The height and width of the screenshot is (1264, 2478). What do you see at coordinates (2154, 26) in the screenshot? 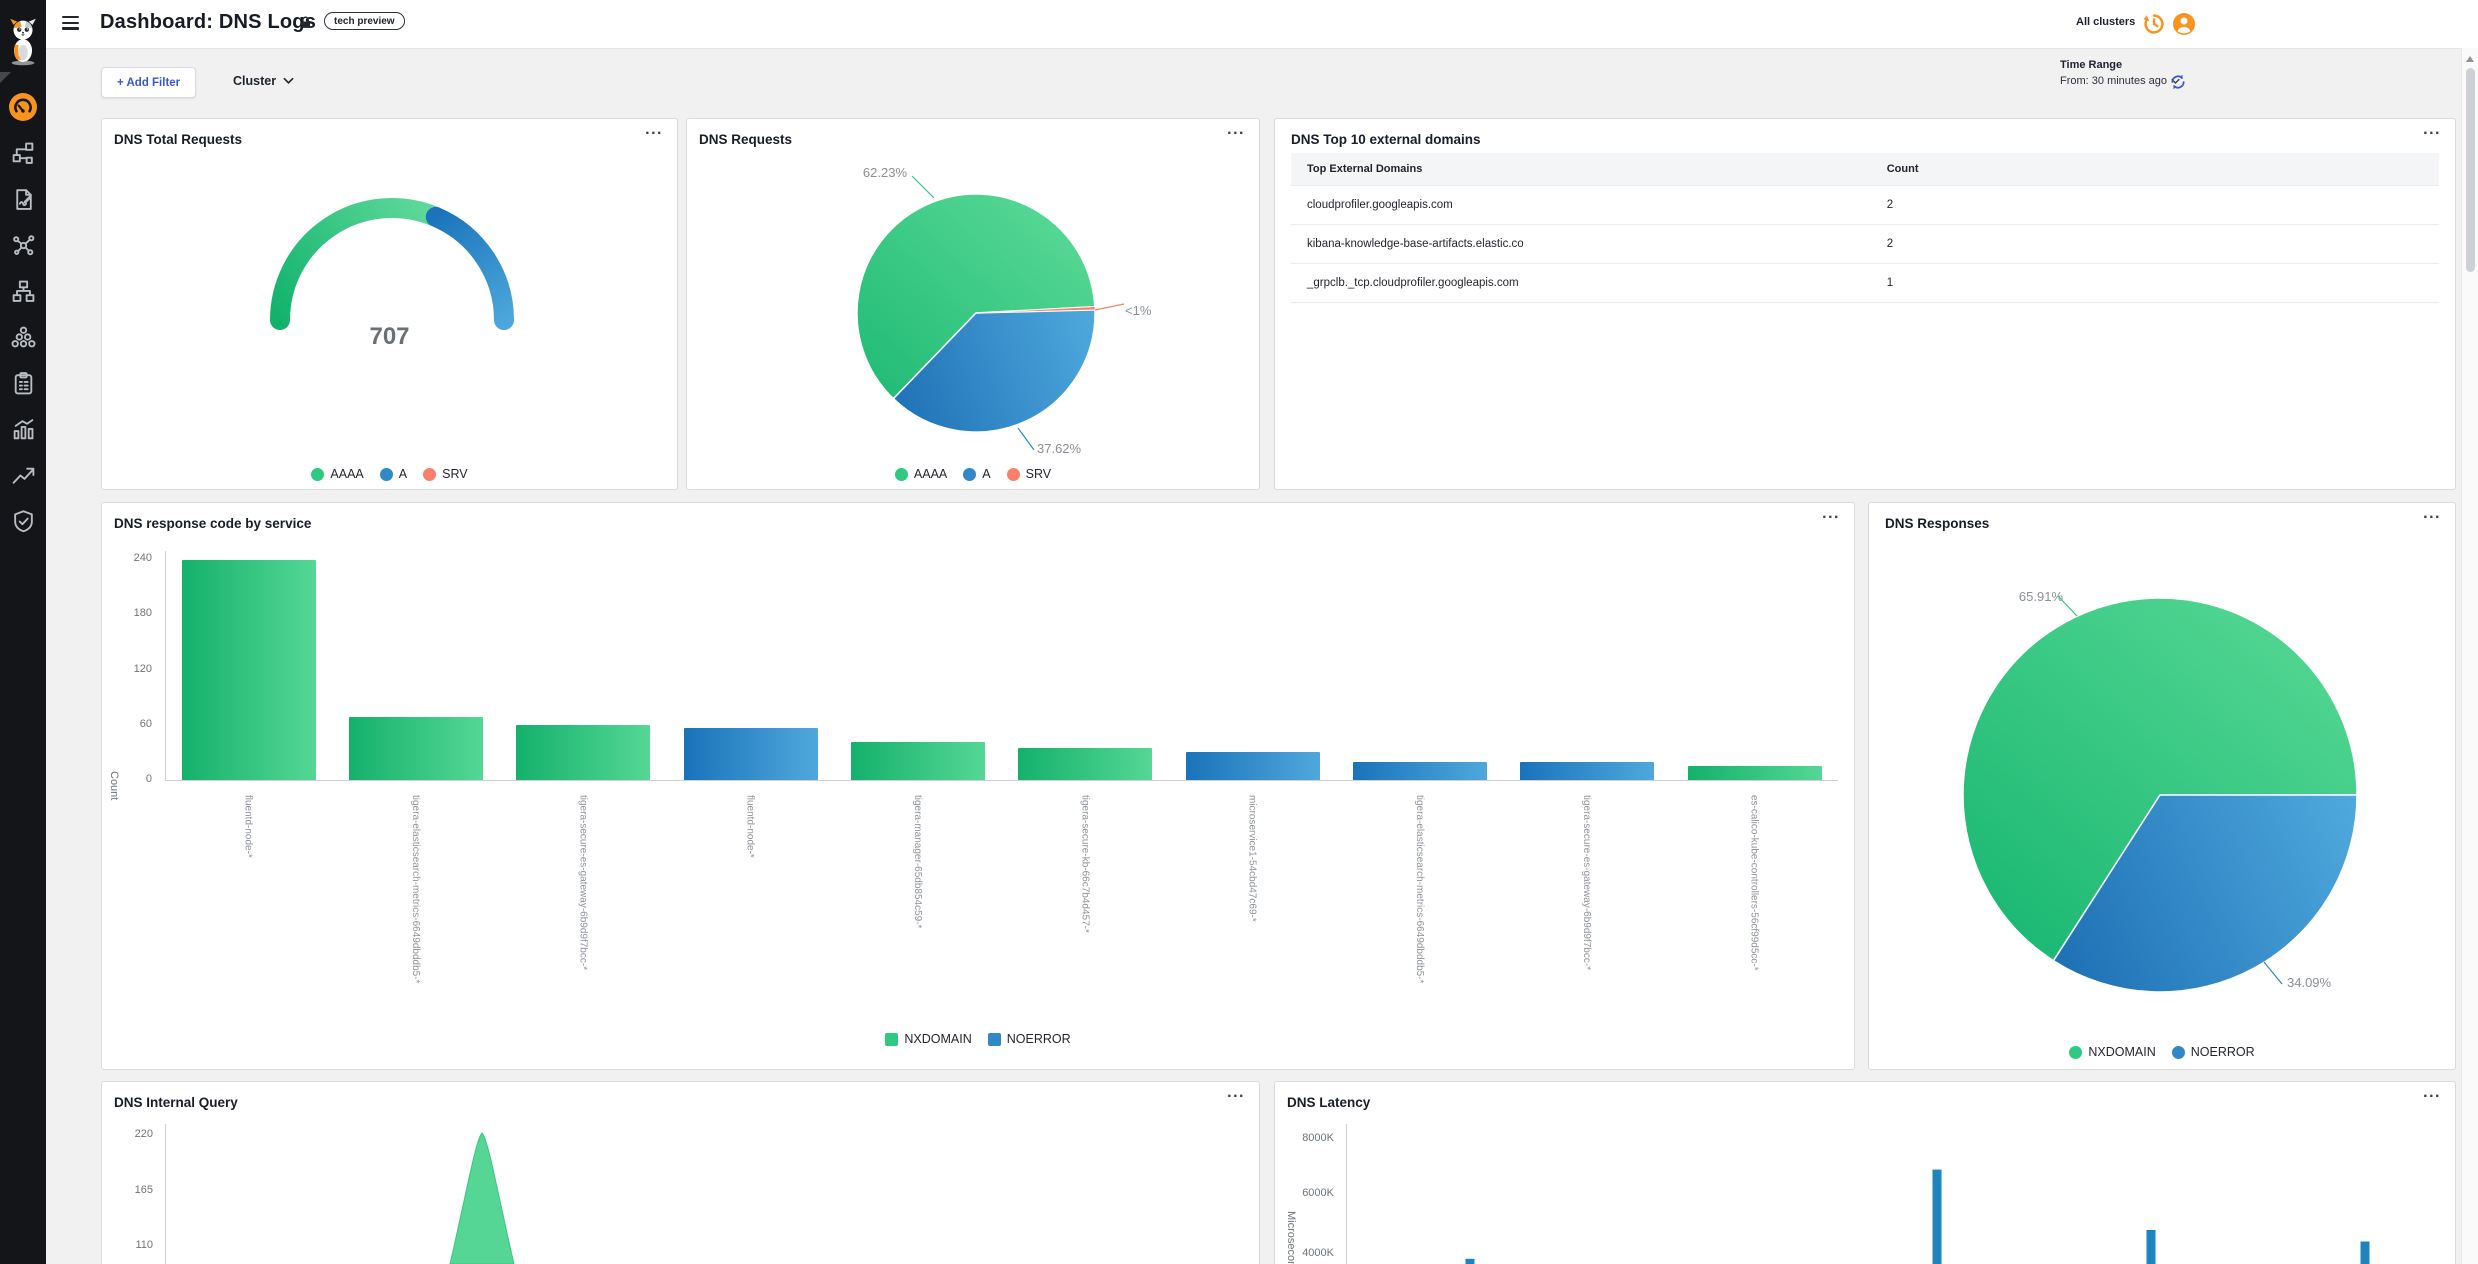
I see `history-icon` at bounding box center [2154, 26].